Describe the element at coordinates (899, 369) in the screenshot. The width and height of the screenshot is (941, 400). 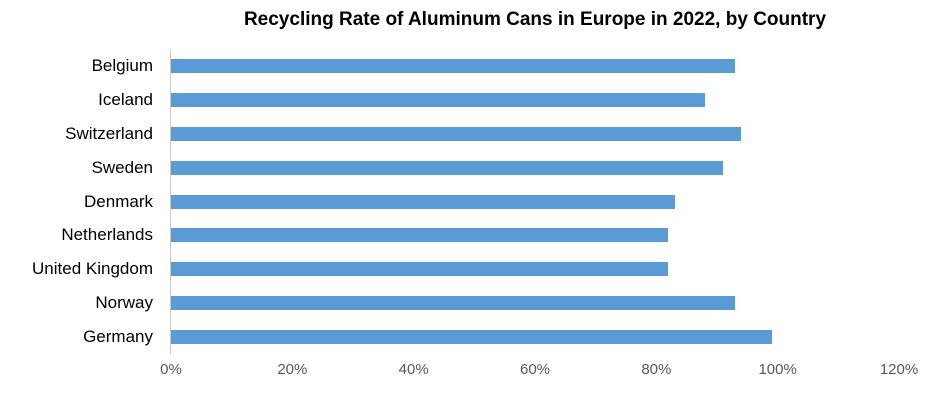
I see `x-tick-label: 120%` at that location.